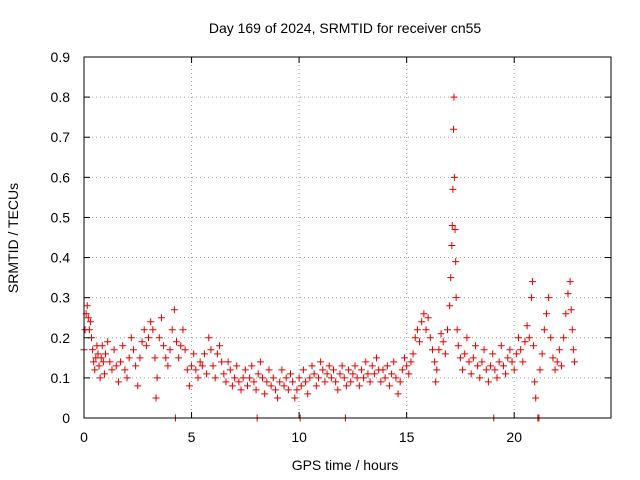 The width and height of the screenshot is (640, 480). I want to click on y-tick-label: 0.7, so click(61, 137).